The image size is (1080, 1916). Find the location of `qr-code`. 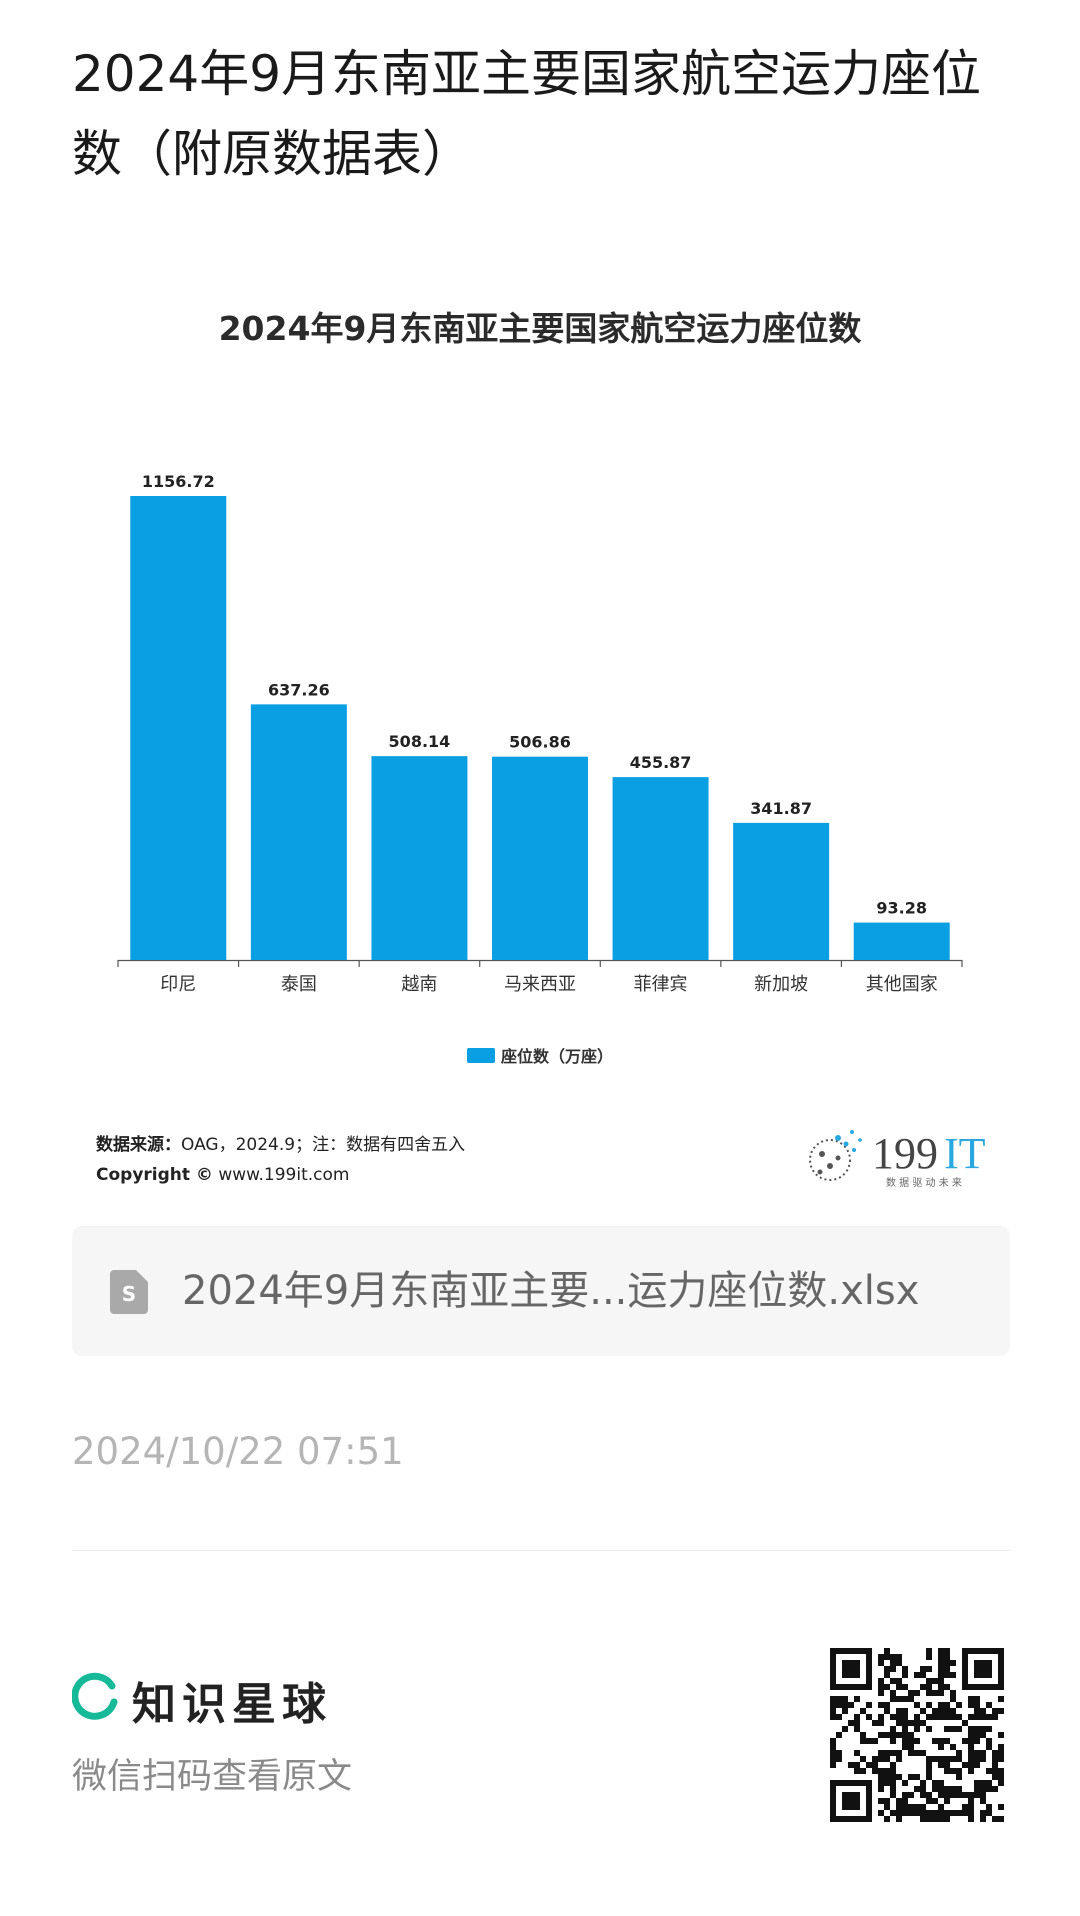

qr-code is located at coordinates (917, 1735).